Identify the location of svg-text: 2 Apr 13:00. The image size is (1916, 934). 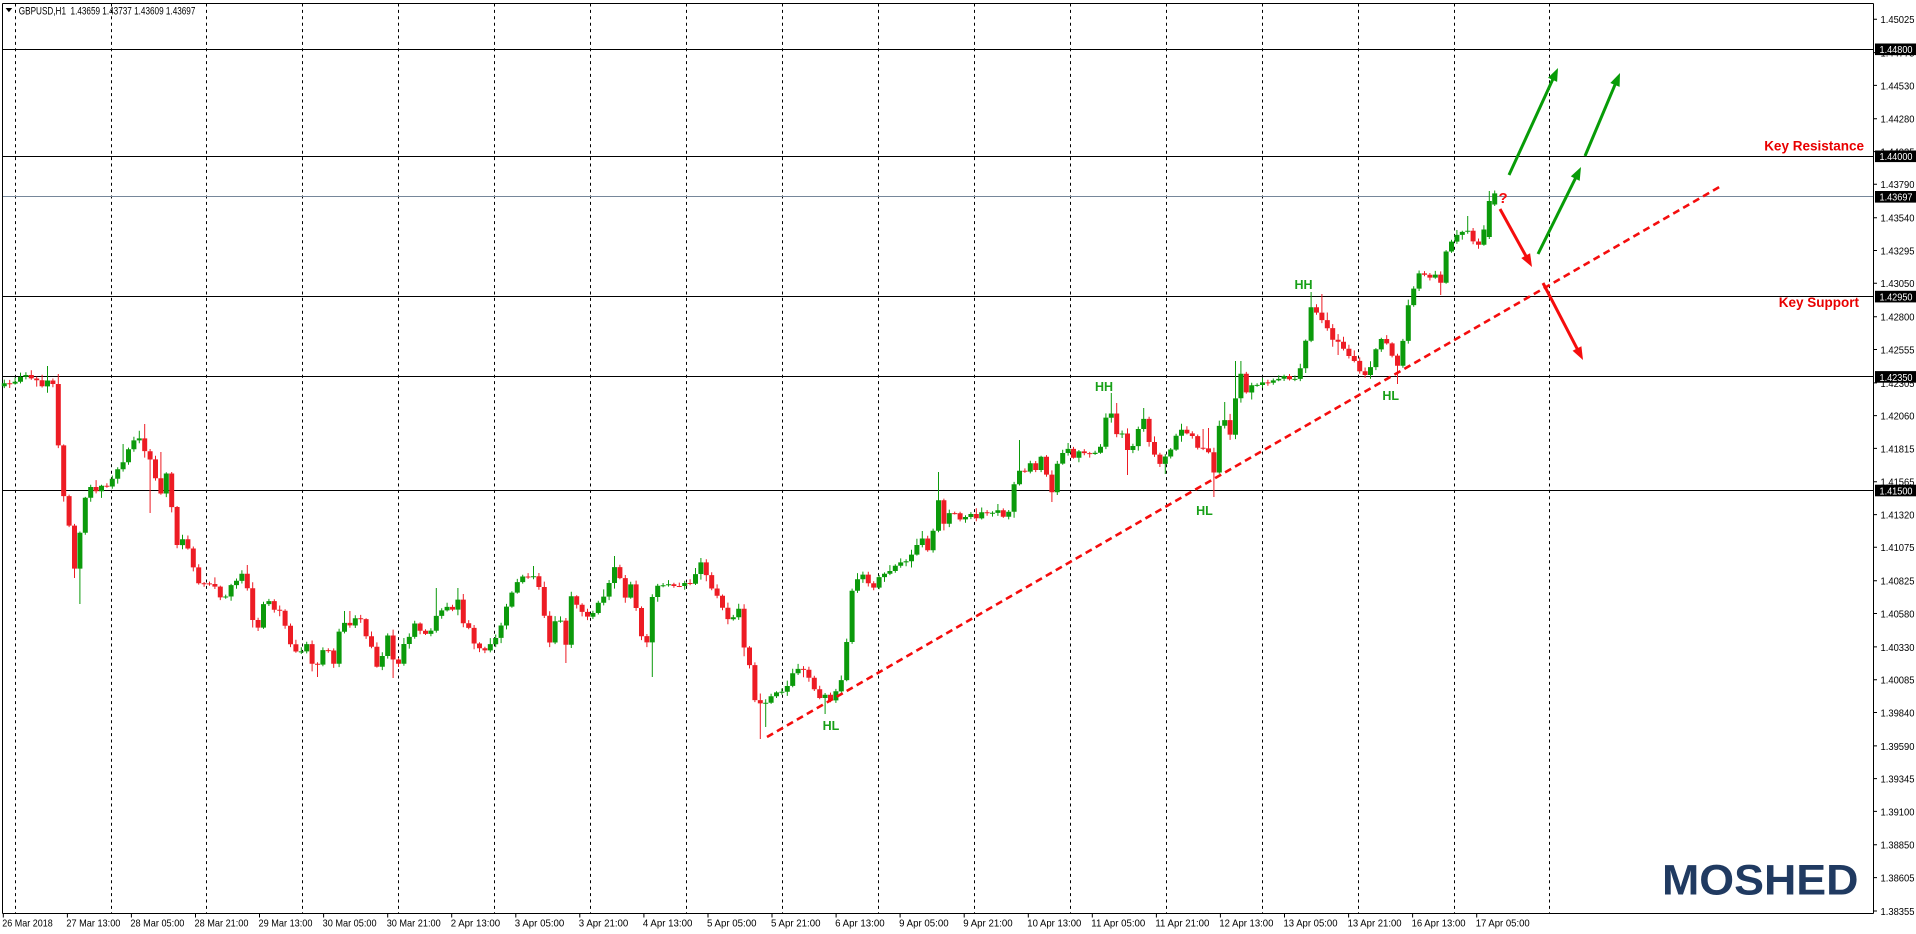
(476, 924).